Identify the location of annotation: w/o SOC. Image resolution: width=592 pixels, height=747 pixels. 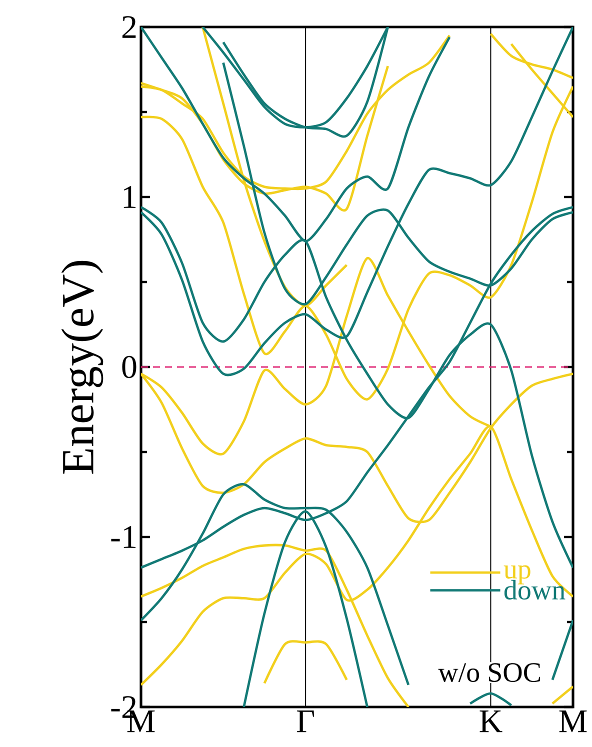
(489, 672).